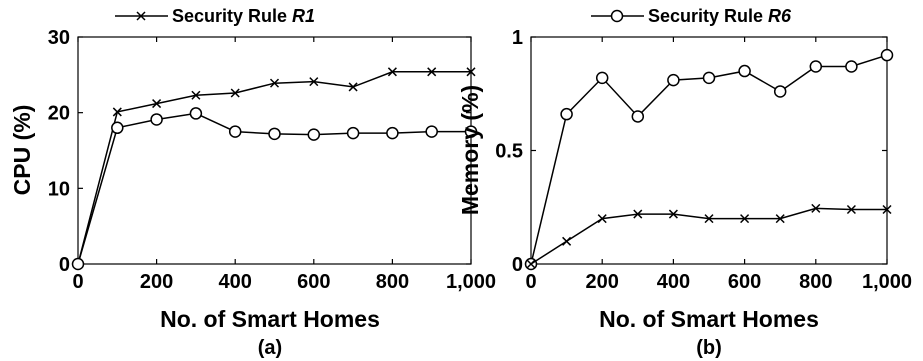 This screenshot has height=361, width=923. What do you see at coordinates (509, 152) in the screenshot?
I see `chart-b-y-tick-label-1: 0.5` at bounding box center [509, 152].